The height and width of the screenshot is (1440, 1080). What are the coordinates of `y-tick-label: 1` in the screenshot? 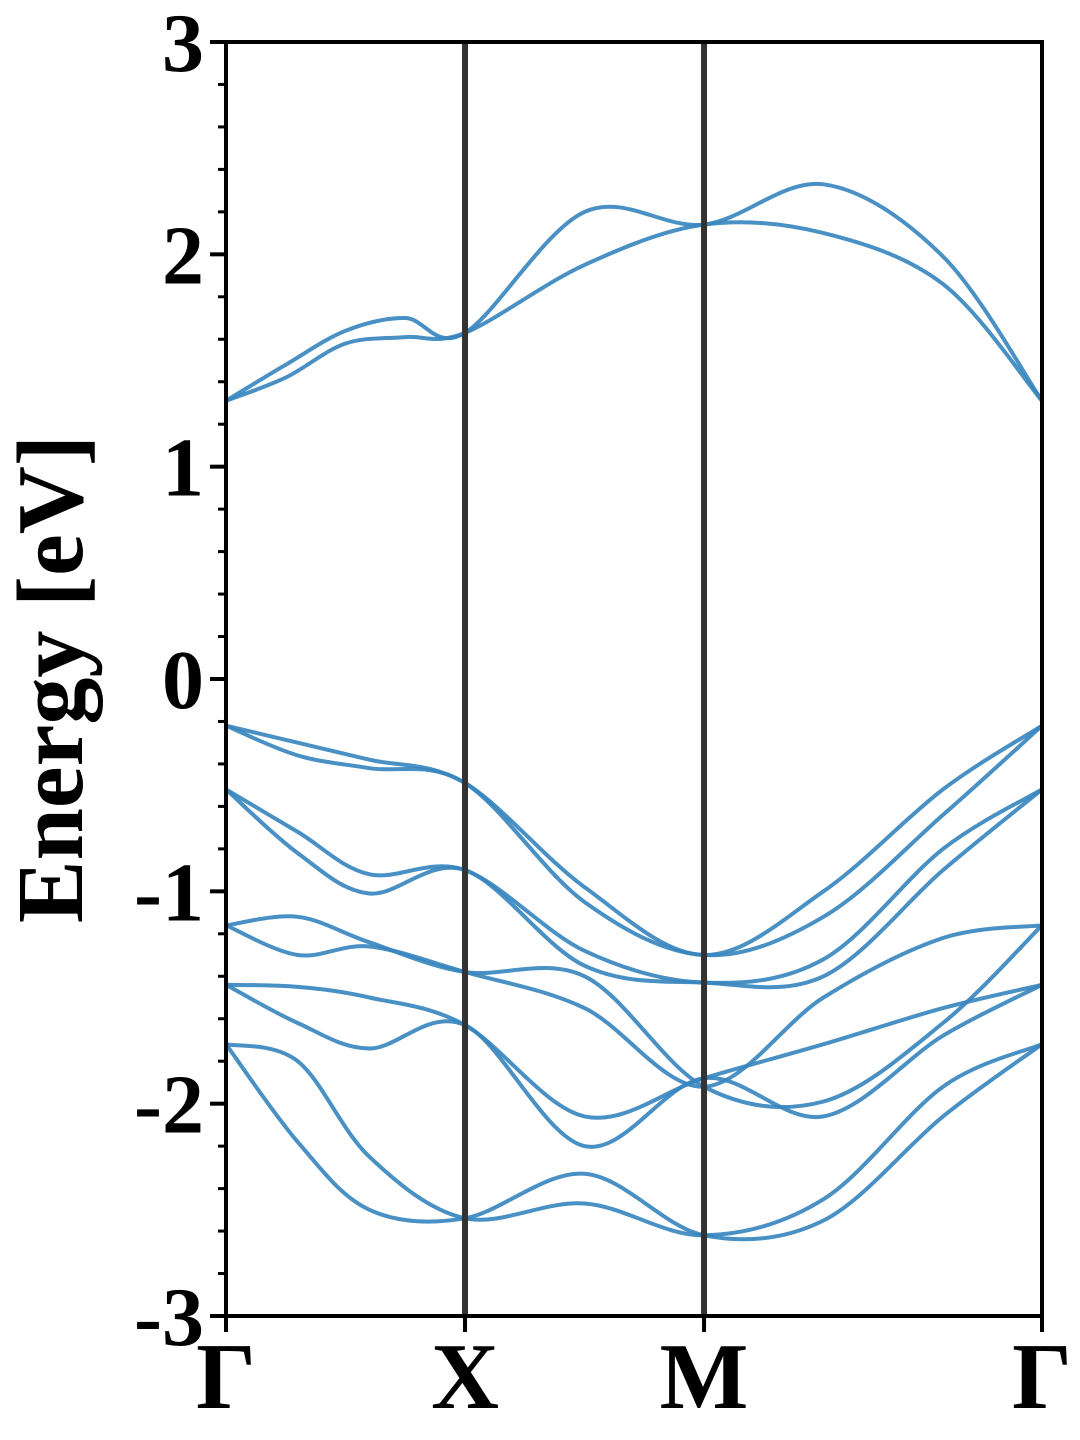 It's located at (183, 468).